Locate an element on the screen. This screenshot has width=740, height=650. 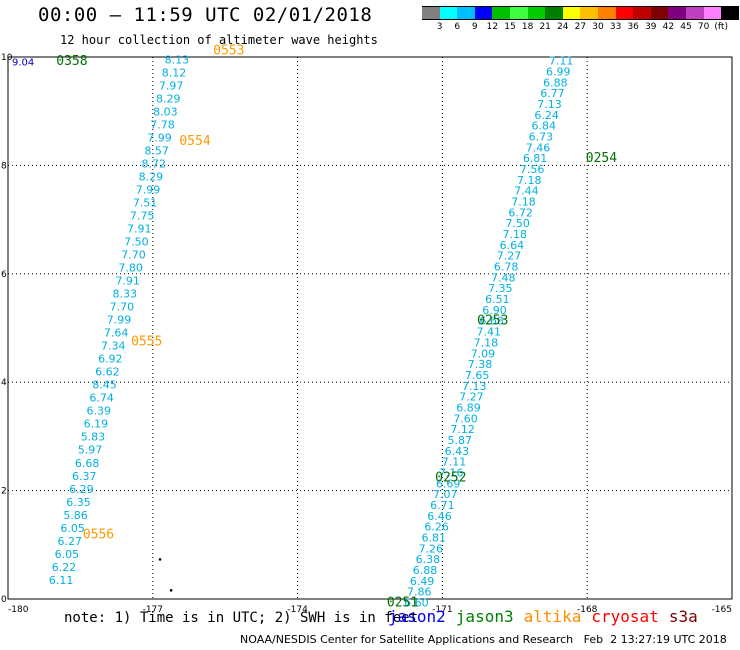
legend-label: 21 is located at coordinates (545, 27).